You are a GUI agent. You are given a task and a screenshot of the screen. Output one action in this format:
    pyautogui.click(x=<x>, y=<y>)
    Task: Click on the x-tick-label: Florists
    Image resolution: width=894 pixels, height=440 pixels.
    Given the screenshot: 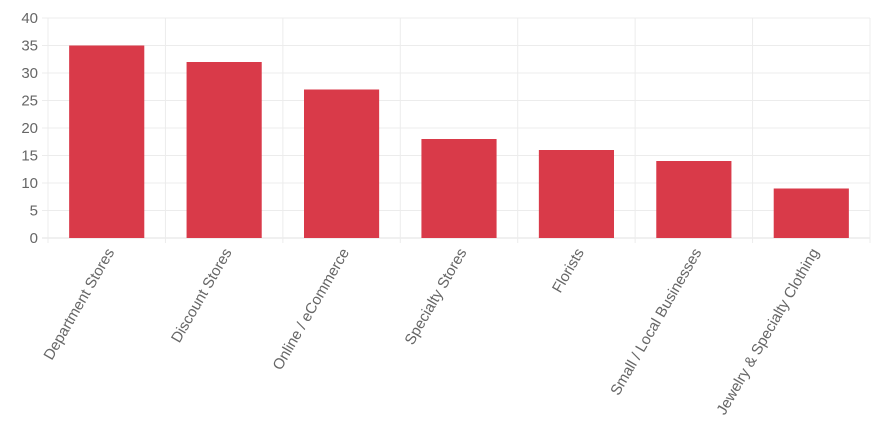 What is the action you would take?
    pyautogui.click(x=568, y=271)
    